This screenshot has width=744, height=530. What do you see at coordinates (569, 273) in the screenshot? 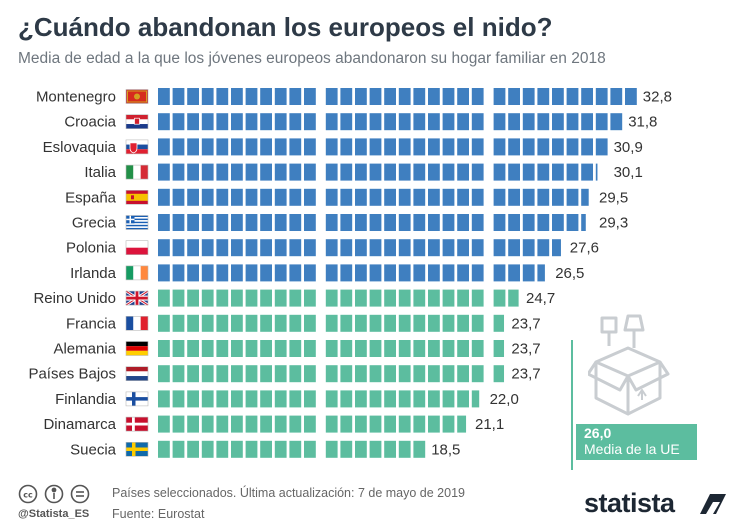
I see `value-label: 26,5` at bounding box center [569, 273].